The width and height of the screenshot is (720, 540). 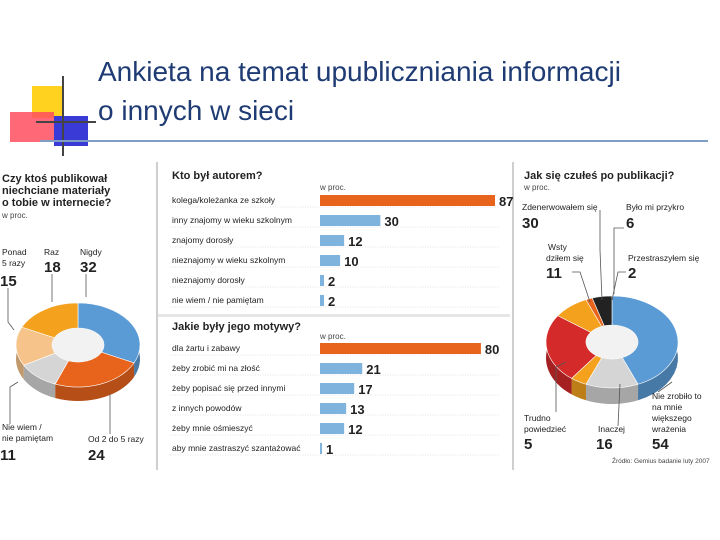 What do you see at coordinates (229, 388) in the screenshot?
I see `motives-category-label-2: żeby popisać się przed innymi` at bounding box center [229, 388].